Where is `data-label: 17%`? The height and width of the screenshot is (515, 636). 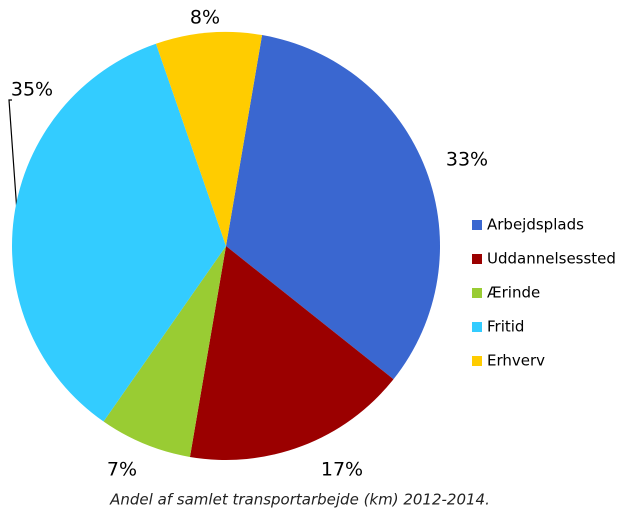 data-label: 17% is located at coordinates (342, 470).